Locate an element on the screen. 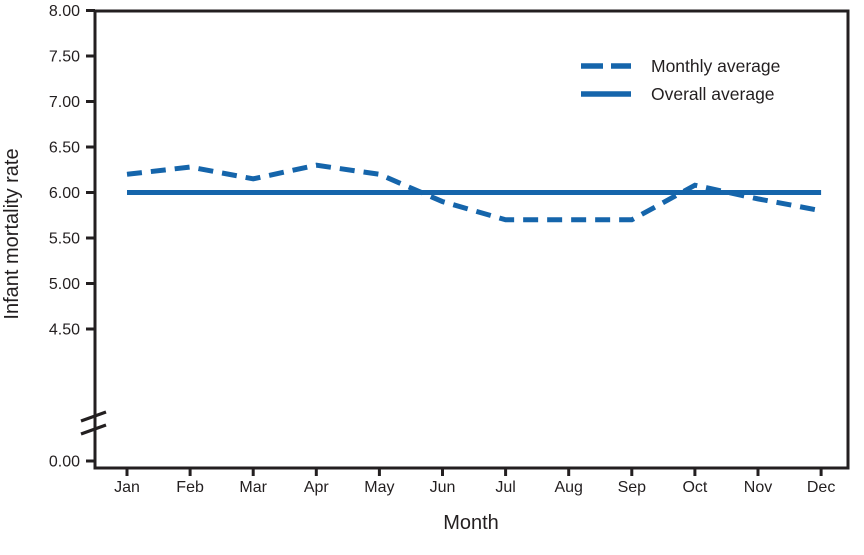 This screenshot has height=555, width=864. x-tick-label: Aug is located at coordinates (568, 487).